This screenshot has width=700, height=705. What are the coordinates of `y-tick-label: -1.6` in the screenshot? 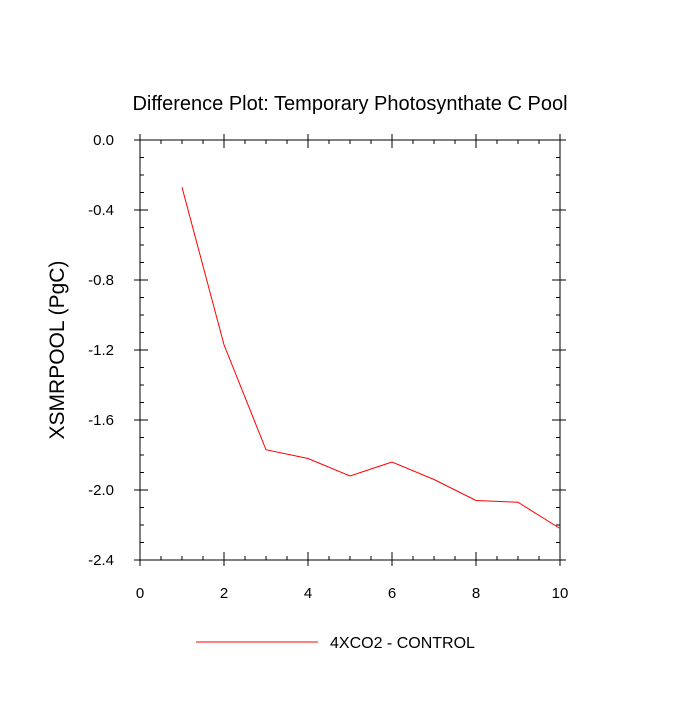 It's located at (101, 420).